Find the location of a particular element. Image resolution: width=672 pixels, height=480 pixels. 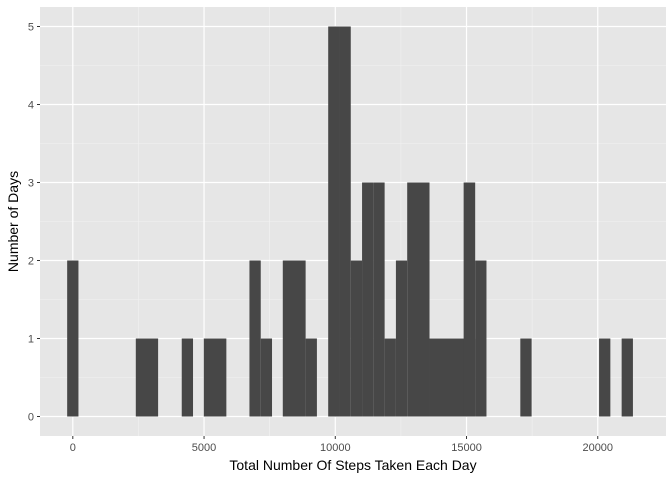

x-tick-label: 15000 is located at coordinates (466, 448).